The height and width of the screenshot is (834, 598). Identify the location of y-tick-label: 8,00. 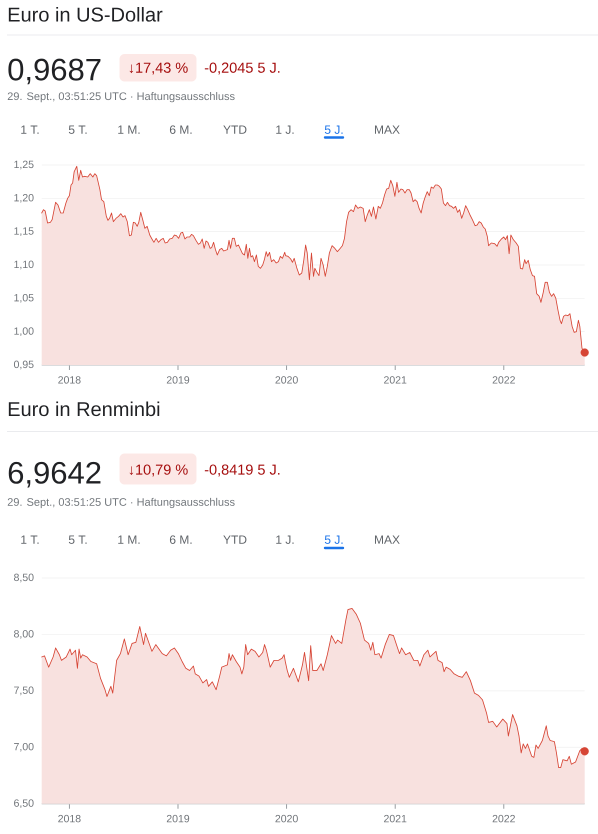
(24, 634).